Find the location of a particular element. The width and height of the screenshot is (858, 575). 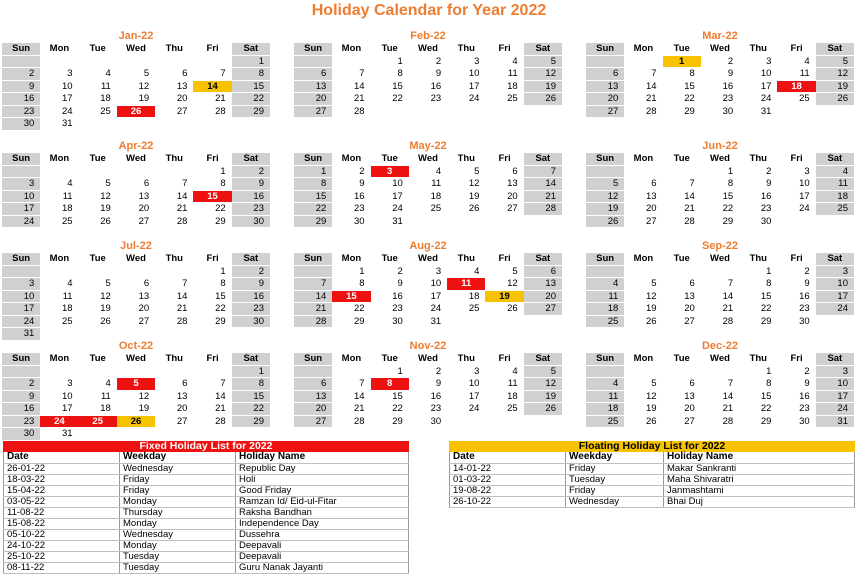

calendar-day: 19 is located at coordinates (643, 409).